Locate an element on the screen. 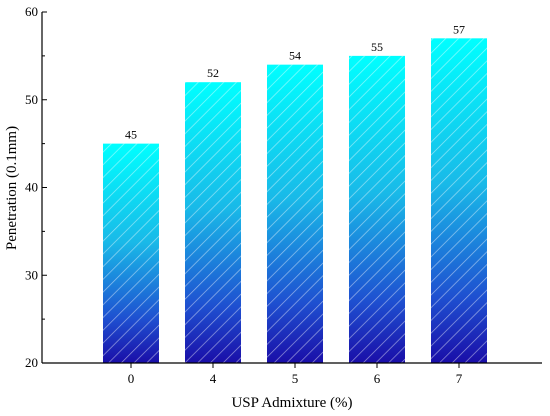  y-tick-label: 50 is located at coordinates (31, 99).